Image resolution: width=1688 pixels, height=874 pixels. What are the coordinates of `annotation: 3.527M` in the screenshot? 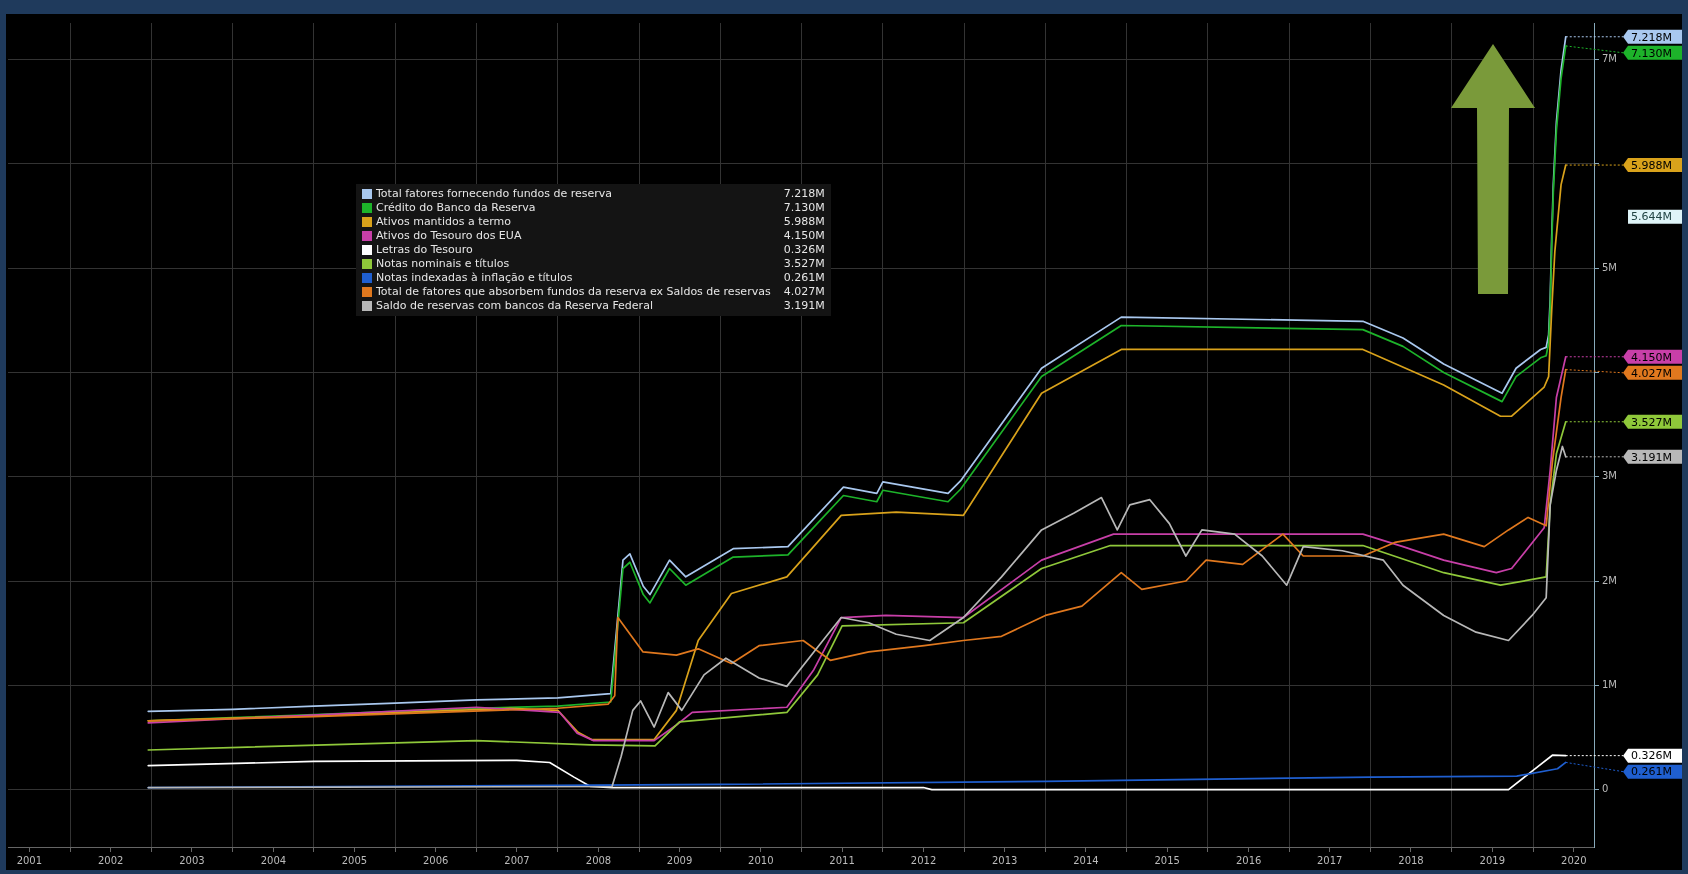 It's located at (1651, 422).